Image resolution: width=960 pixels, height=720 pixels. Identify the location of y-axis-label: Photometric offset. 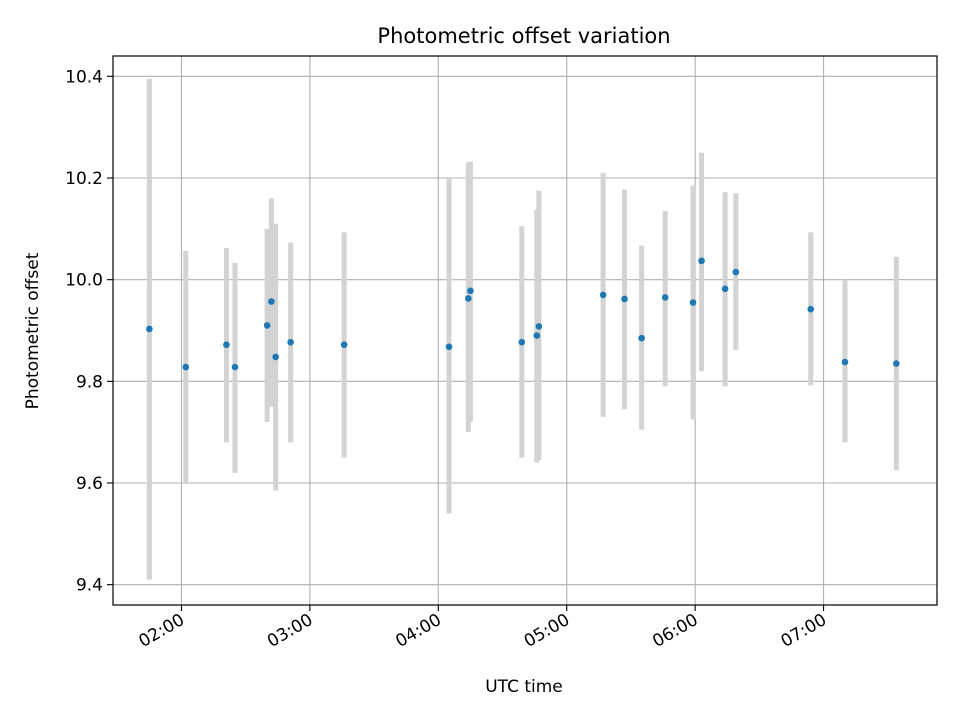
(33, 330).